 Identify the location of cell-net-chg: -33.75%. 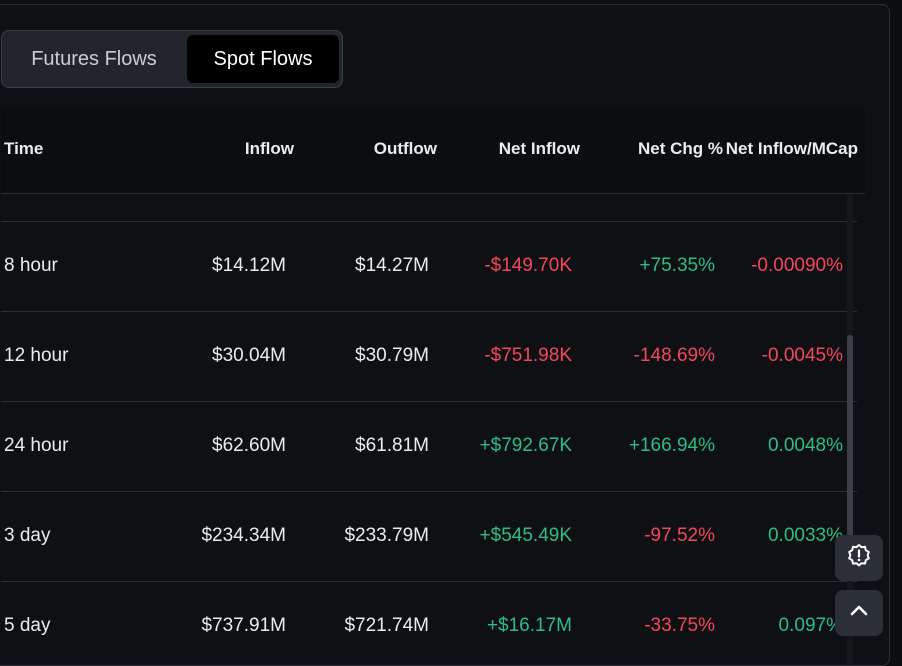
(679, 625).